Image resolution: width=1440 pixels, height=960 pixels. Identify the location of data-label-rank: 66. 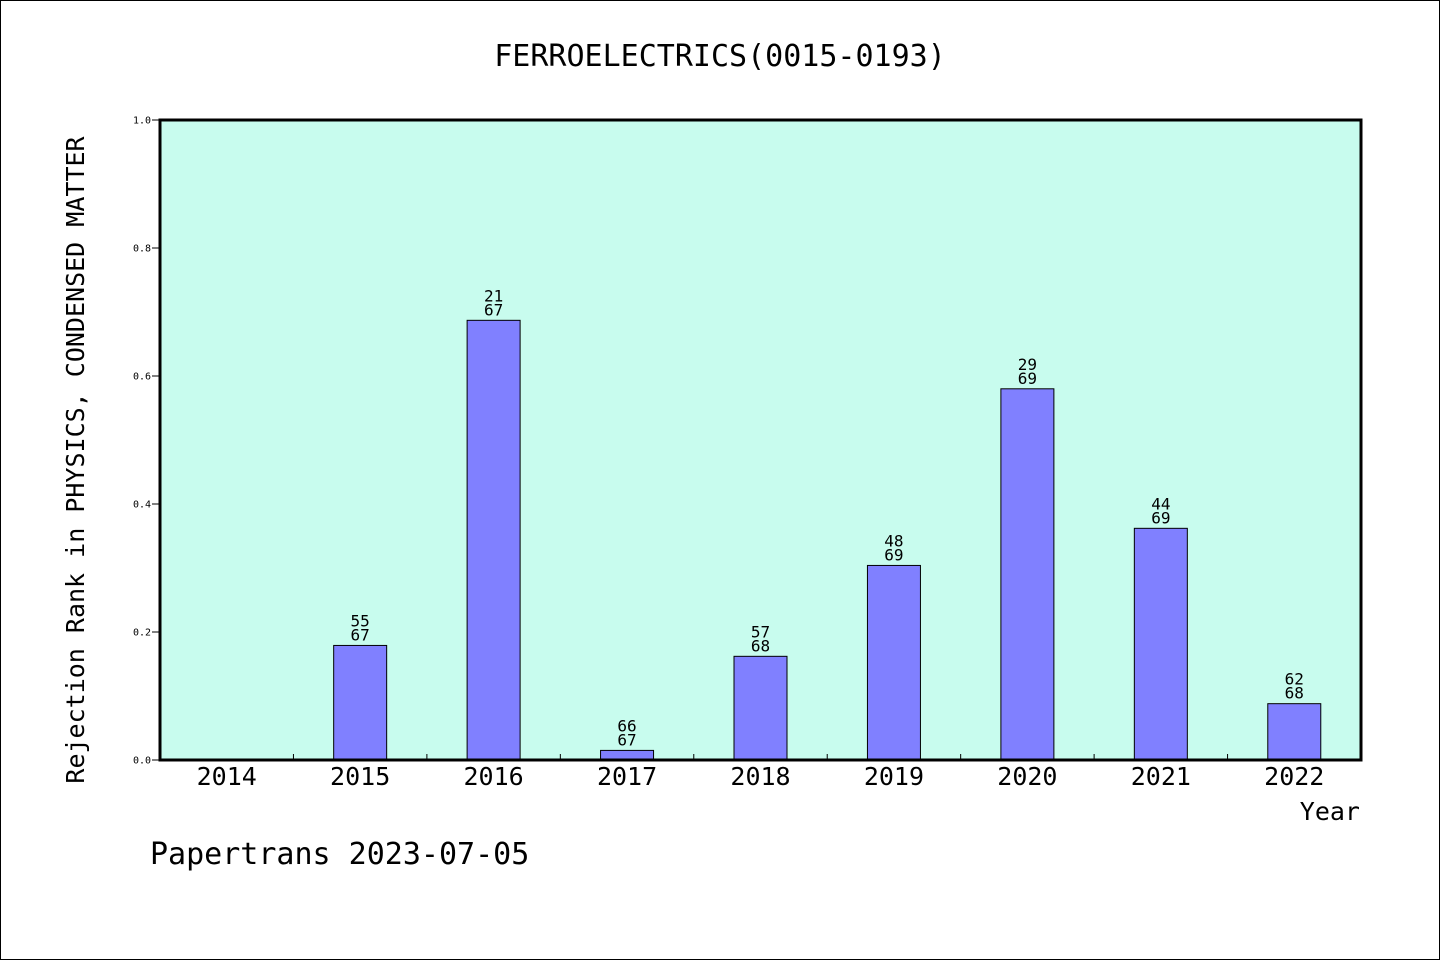
(626, 725).